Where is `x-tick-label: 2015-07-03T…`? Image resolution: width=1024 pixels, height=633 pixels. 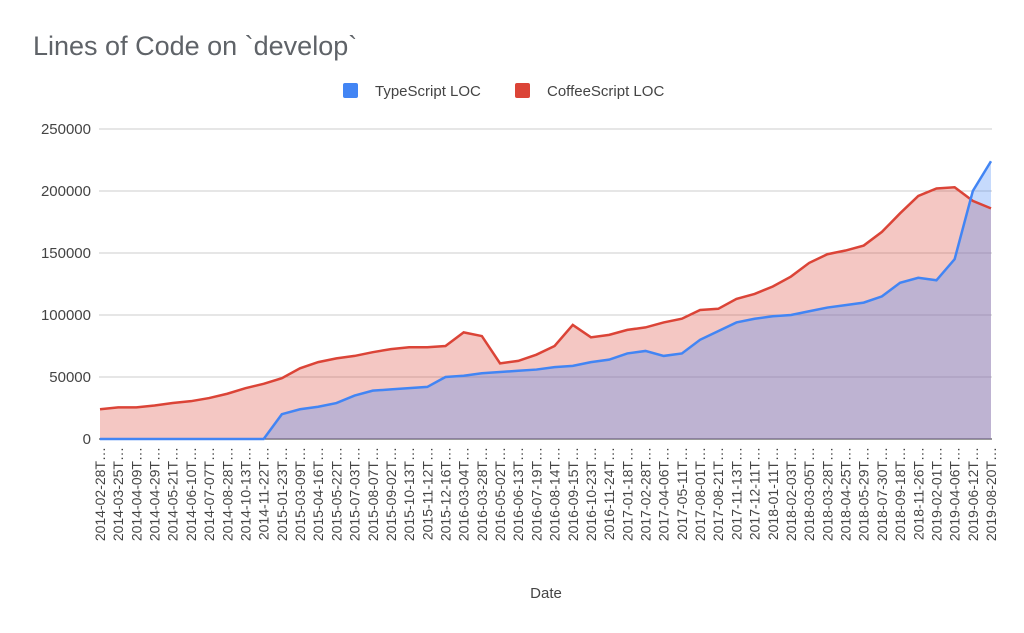 x-tick-label: 2015-07-03T… is located at coordinates (355, 494).